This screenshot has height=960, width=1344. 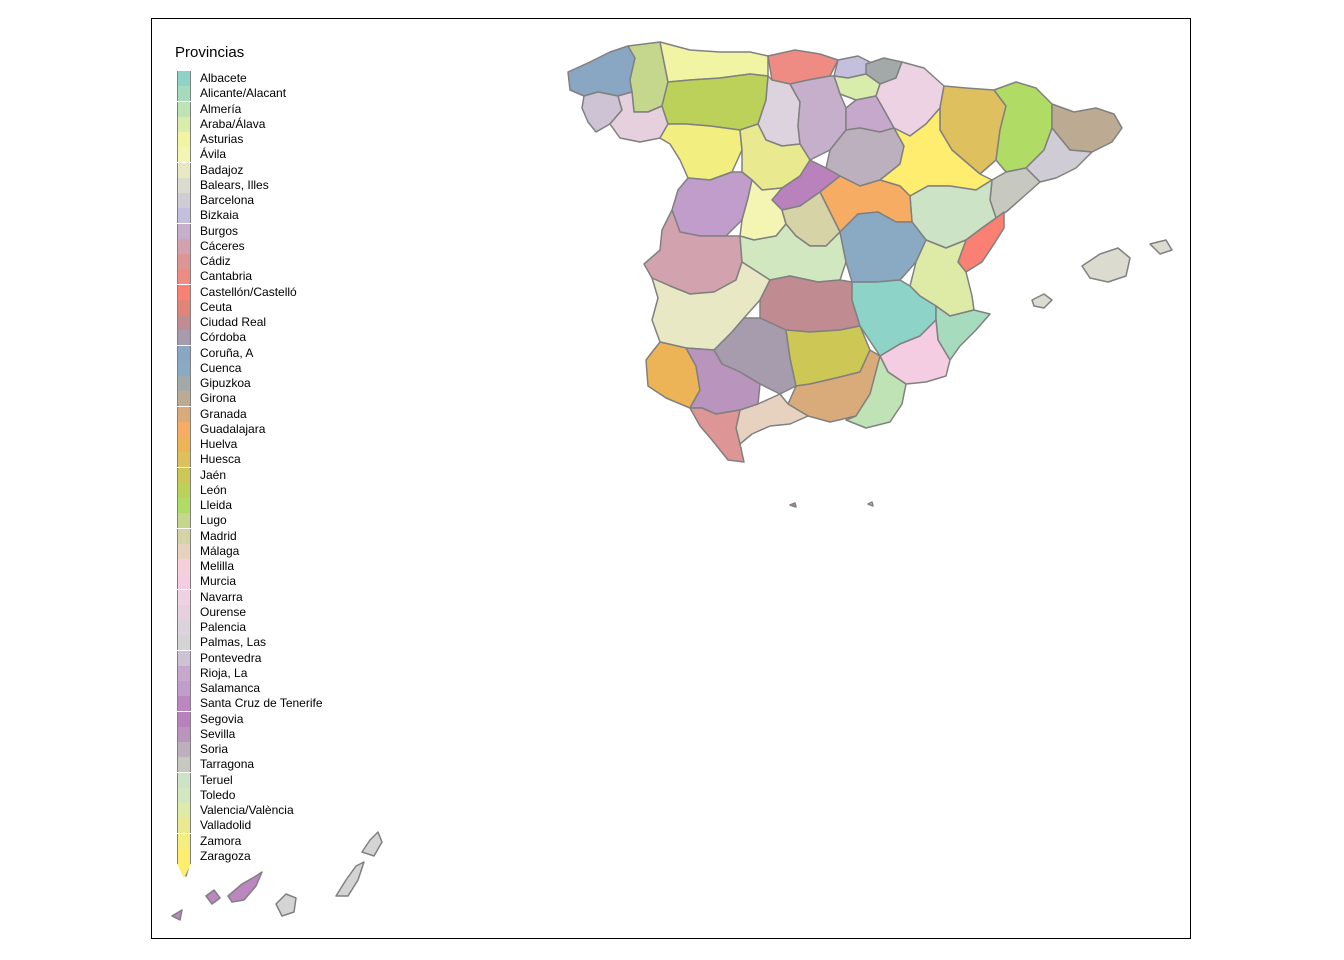 I want to click on legend-label: Badajoz, so click(x=222, y=169).